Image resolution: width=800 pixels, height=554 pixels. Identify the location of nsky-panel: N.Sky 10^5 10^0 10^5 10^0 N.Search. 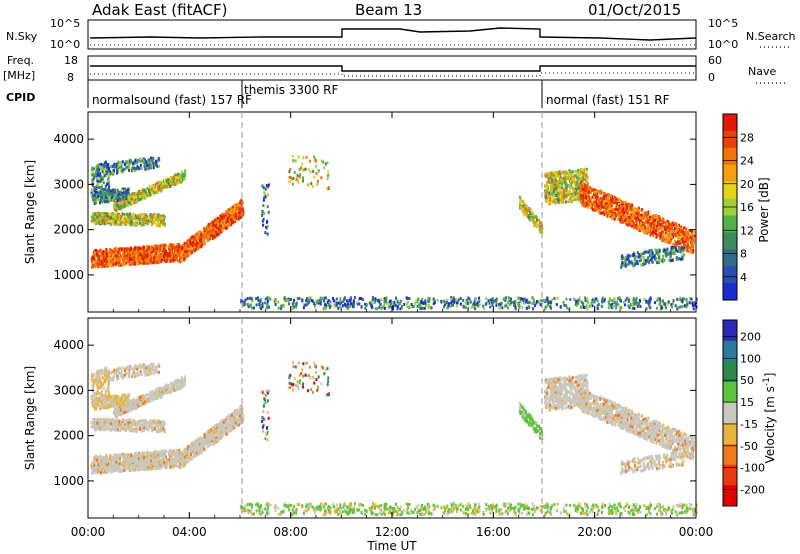
(401, 34).